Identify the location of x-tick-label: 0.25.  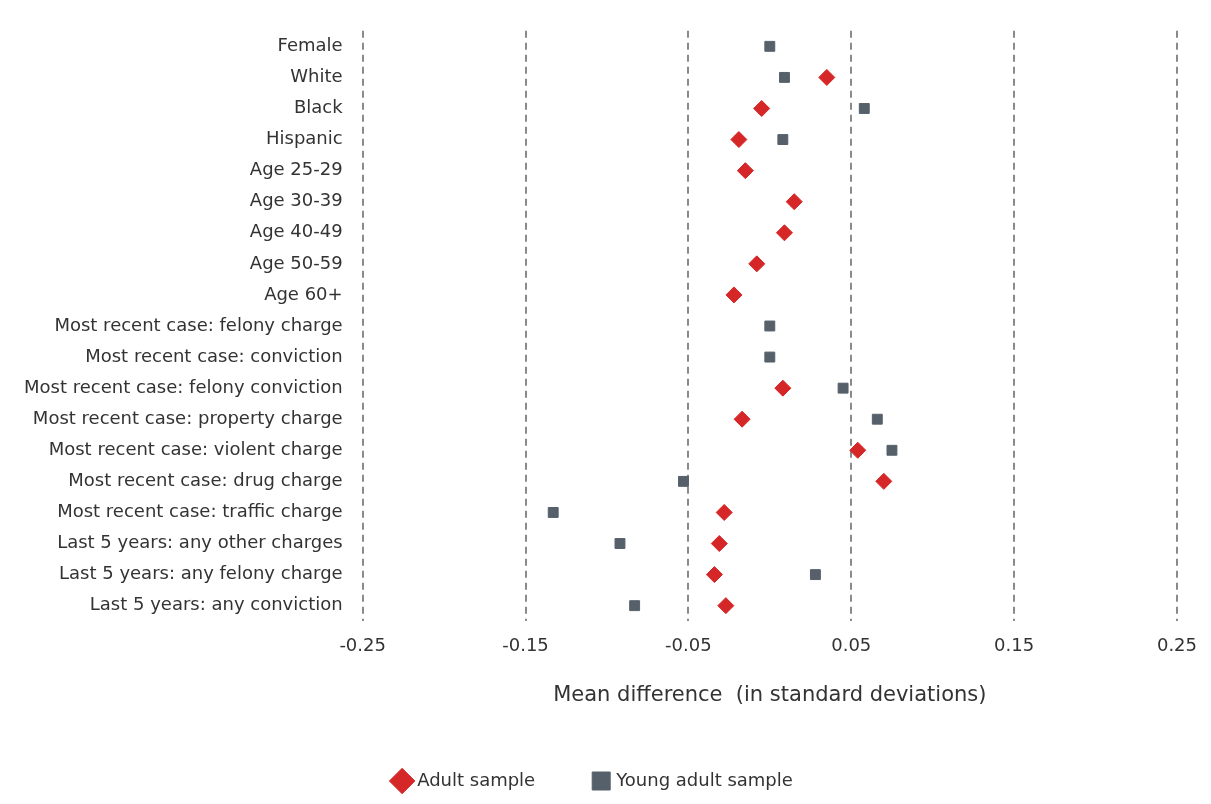
(1176, 644).